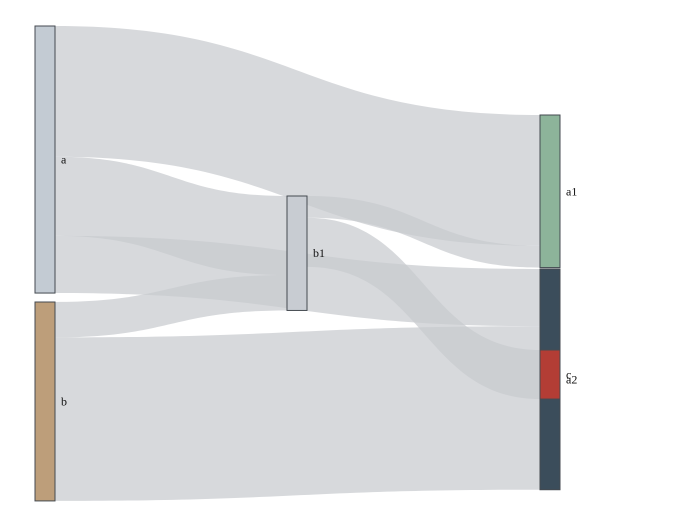  What do you see at coordinates (297, 253) in the screenshot?
I see `node-b1` at bounding box center [297, 253].